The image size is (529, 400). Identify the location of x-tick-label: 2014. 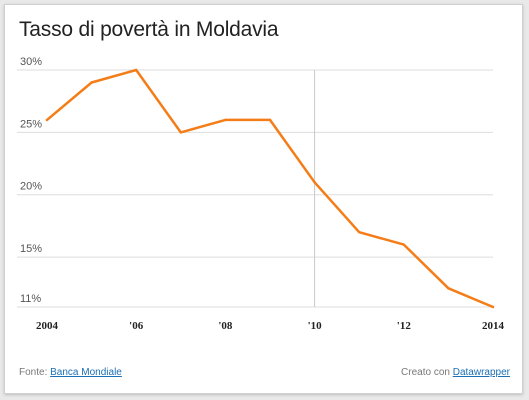
(493, 326).